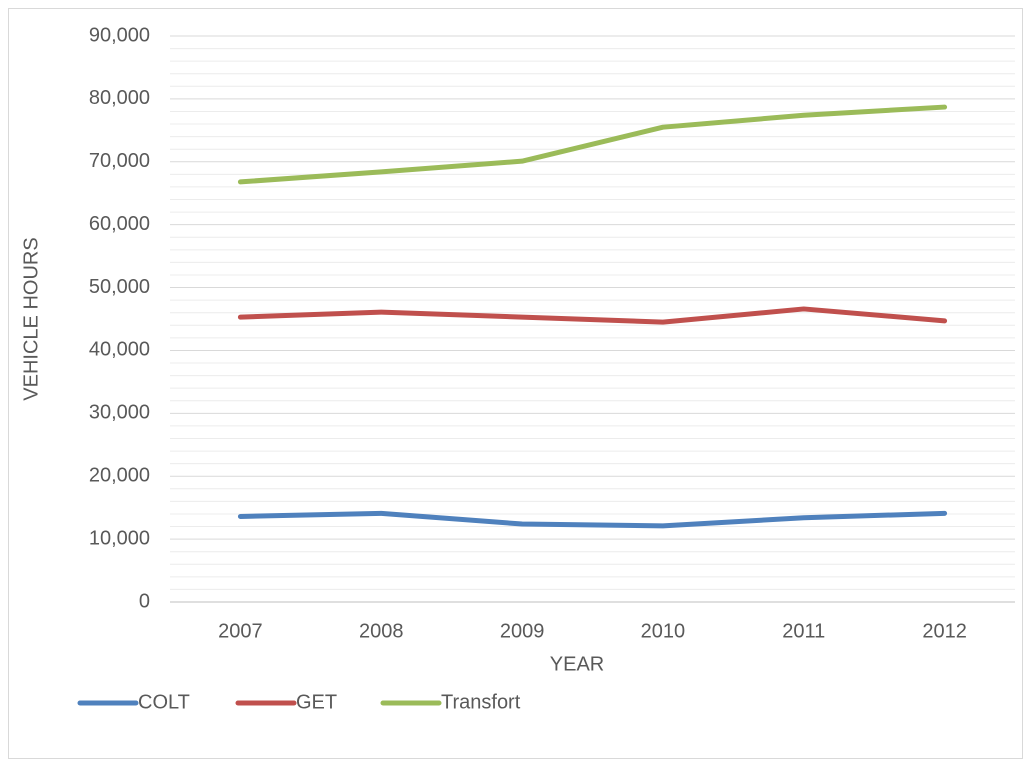  What do you see at coordinates (119, 476) in the screenshot?
I see `y-tick-label: 20,000` at bounding box center [119, 476].